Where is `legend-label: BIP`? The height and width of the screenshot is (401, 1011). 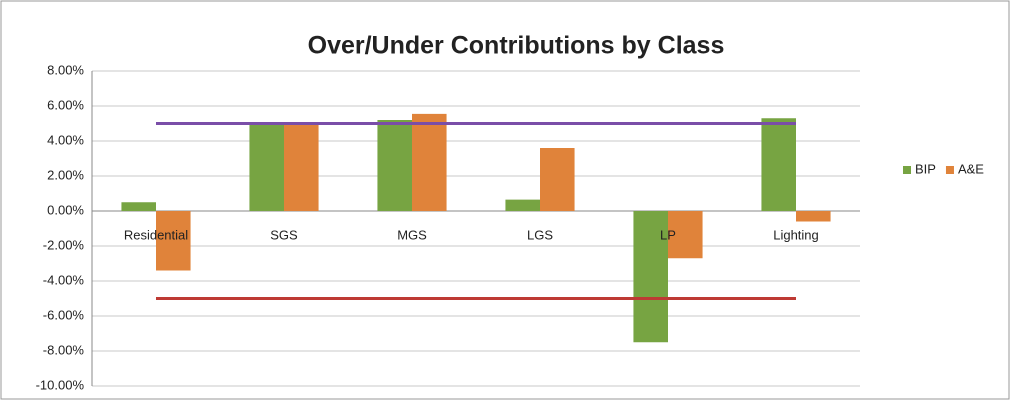
legend-label: BIP is located at coordinates (925, 168).